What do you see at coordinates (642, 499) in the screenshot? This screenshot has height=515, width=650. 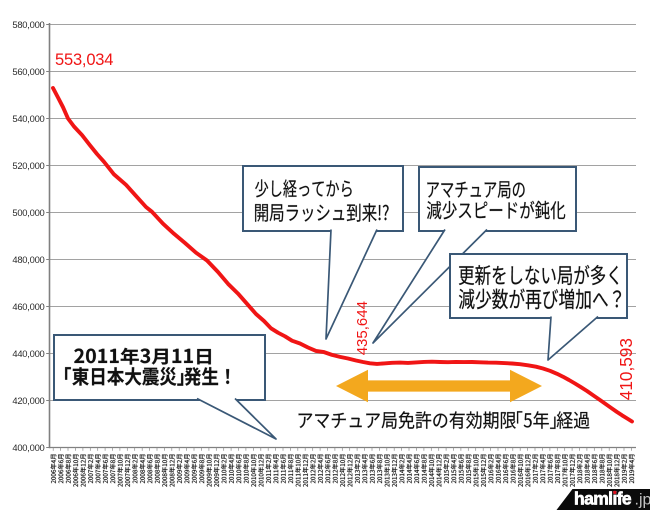 I see `svg-text: .jp` at bounding box center [642, 499].